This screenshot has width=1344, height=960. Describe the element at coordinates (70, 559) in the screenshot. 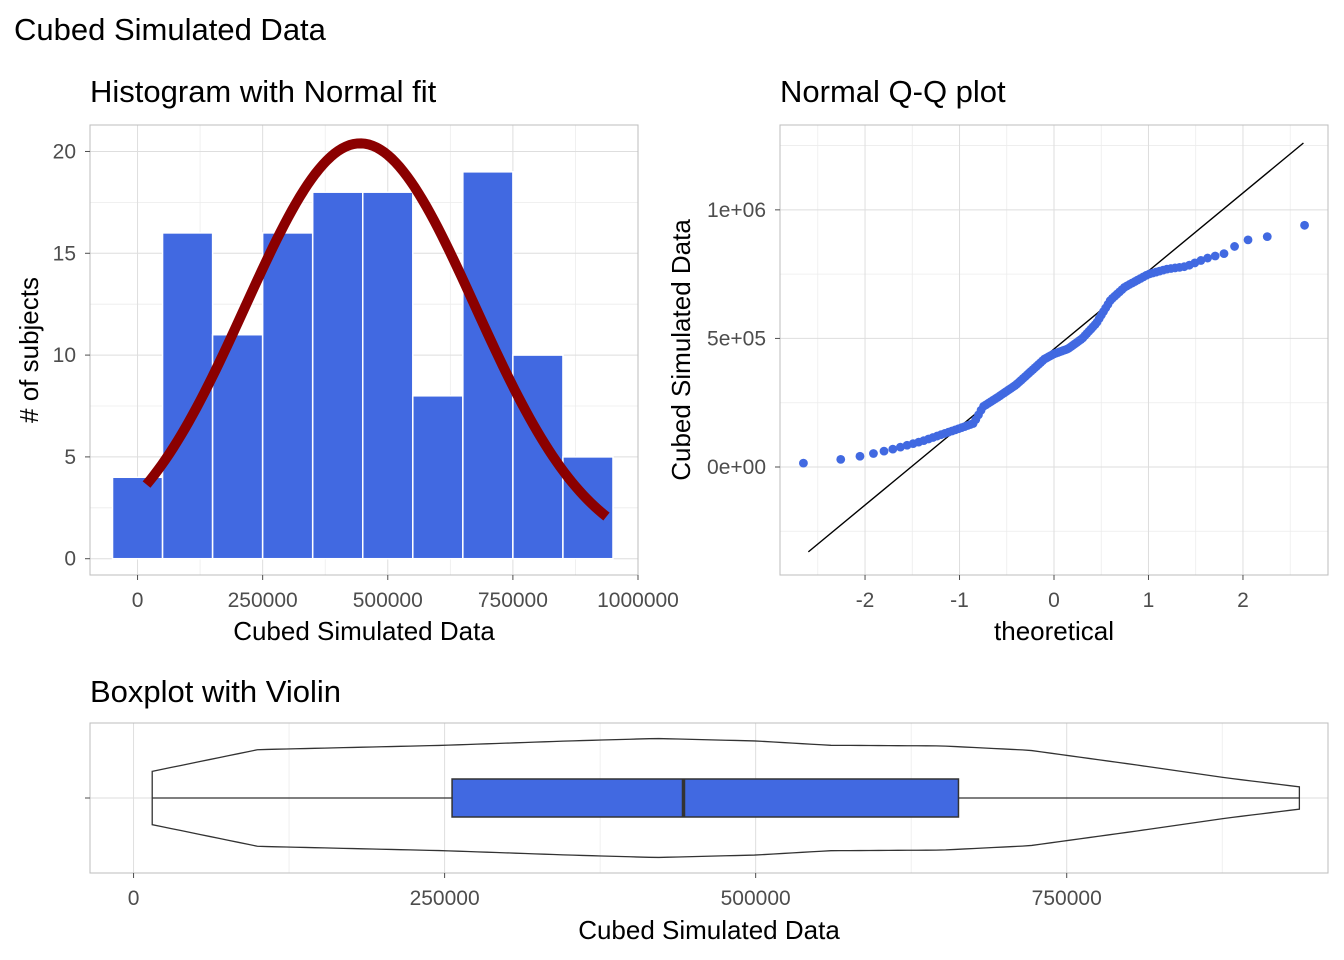

I see `hist-y-tick-label: 0` at that location.